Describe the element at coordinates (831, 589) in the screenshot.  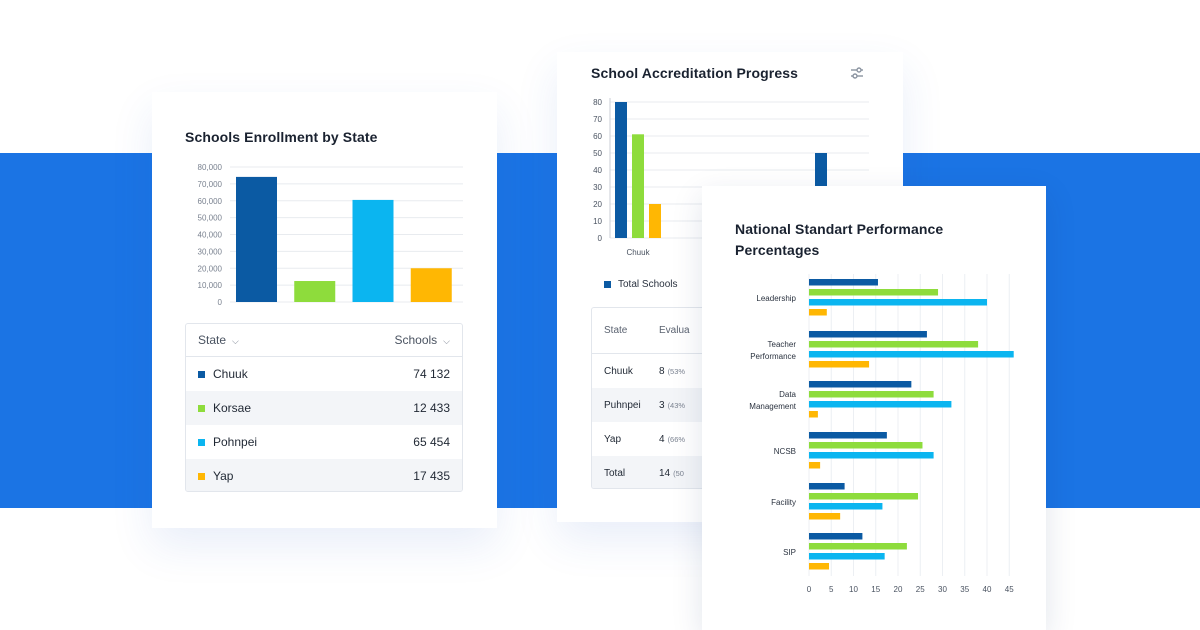
I see `x-tick-label: 5` at that location.